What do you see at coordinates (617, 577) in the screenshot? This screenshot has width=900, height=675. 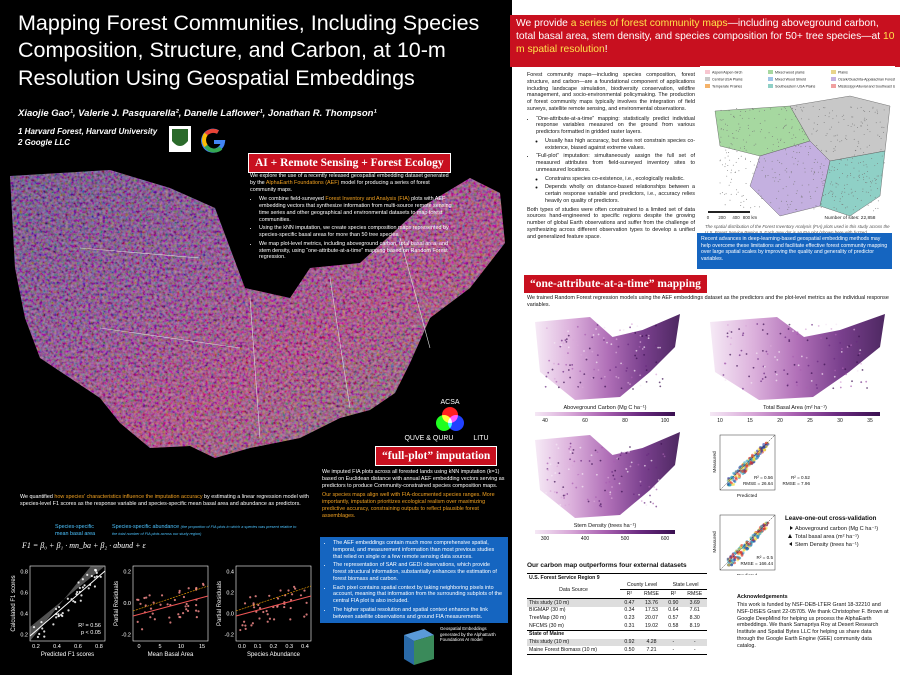 I see `table-section: U.S. Forest Service Region 9` at bounding box center [617, 577].